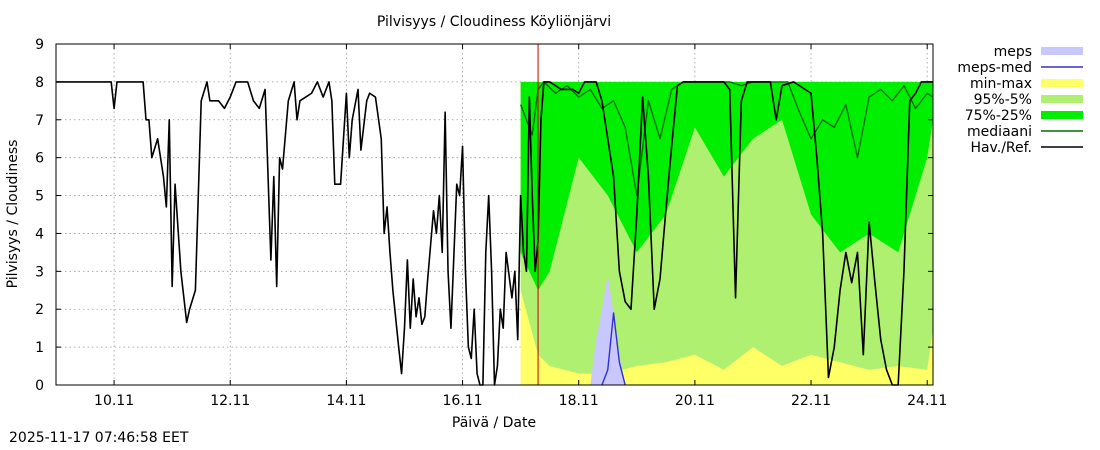 Image resolution: width=1100 pixels, height=450 pixels. Describe the element at coordinates (998, 116) in the screenshot. I see `legend-label: 75%-25%` at that location.